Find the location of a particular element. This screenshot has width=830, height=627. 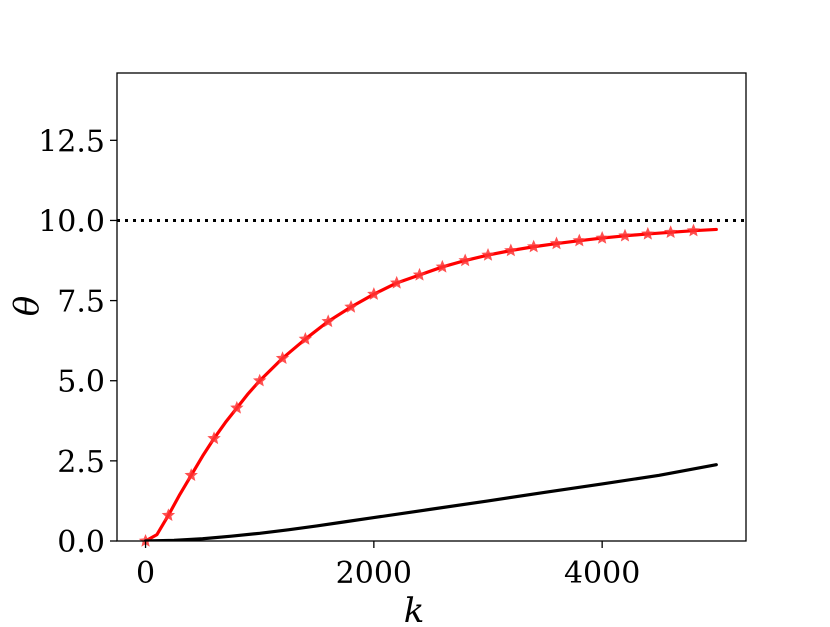

y-tick-label: 10.0 is located at coordinates (71, 221).